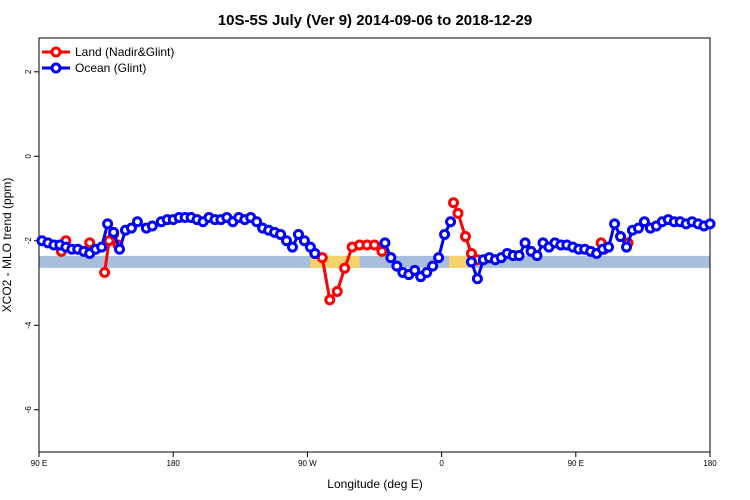 Image resolution: width=750 pixels, height=500 pixels. What do you see at coordinates (28, 156) in the screenshot?
I see `y-tick-label: 0` at bounding box center [28, 156].